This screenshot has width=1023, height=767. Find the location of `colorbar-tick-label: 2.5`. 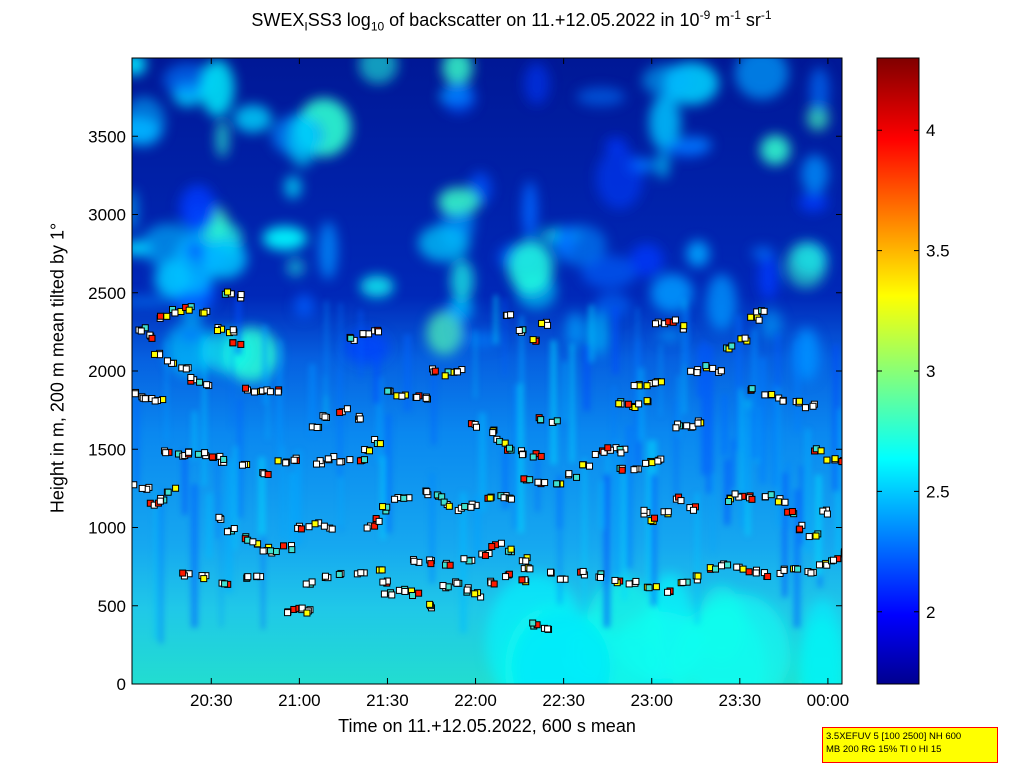

colorbar-tick-label: 2.5 is located at coordinates (938, 491).